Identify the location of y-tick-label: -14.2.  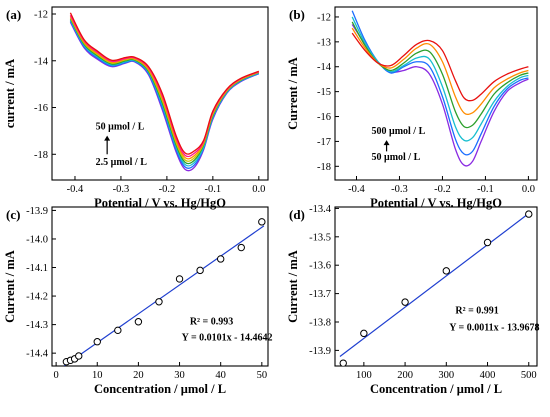
(37, 297).